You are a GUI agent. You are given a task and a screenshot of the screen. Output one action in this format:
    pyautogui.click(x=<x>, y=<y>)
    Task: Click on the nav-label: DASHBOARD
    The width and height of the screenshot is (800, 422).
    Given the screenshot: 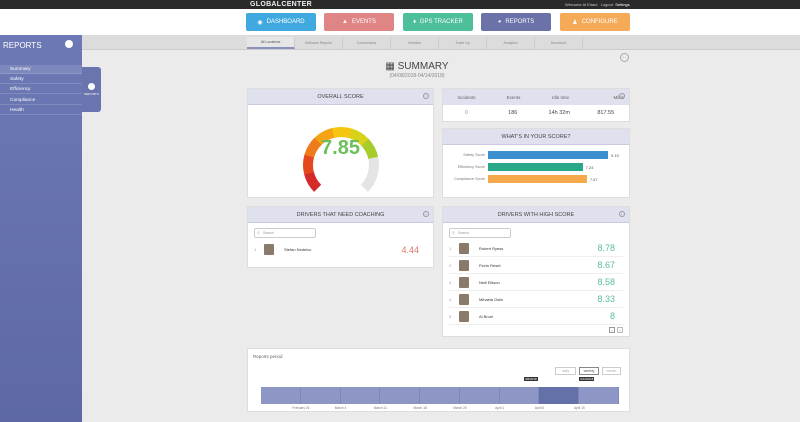 What is the action you would take?
    pyautogui.click(x=285, y=22)
    